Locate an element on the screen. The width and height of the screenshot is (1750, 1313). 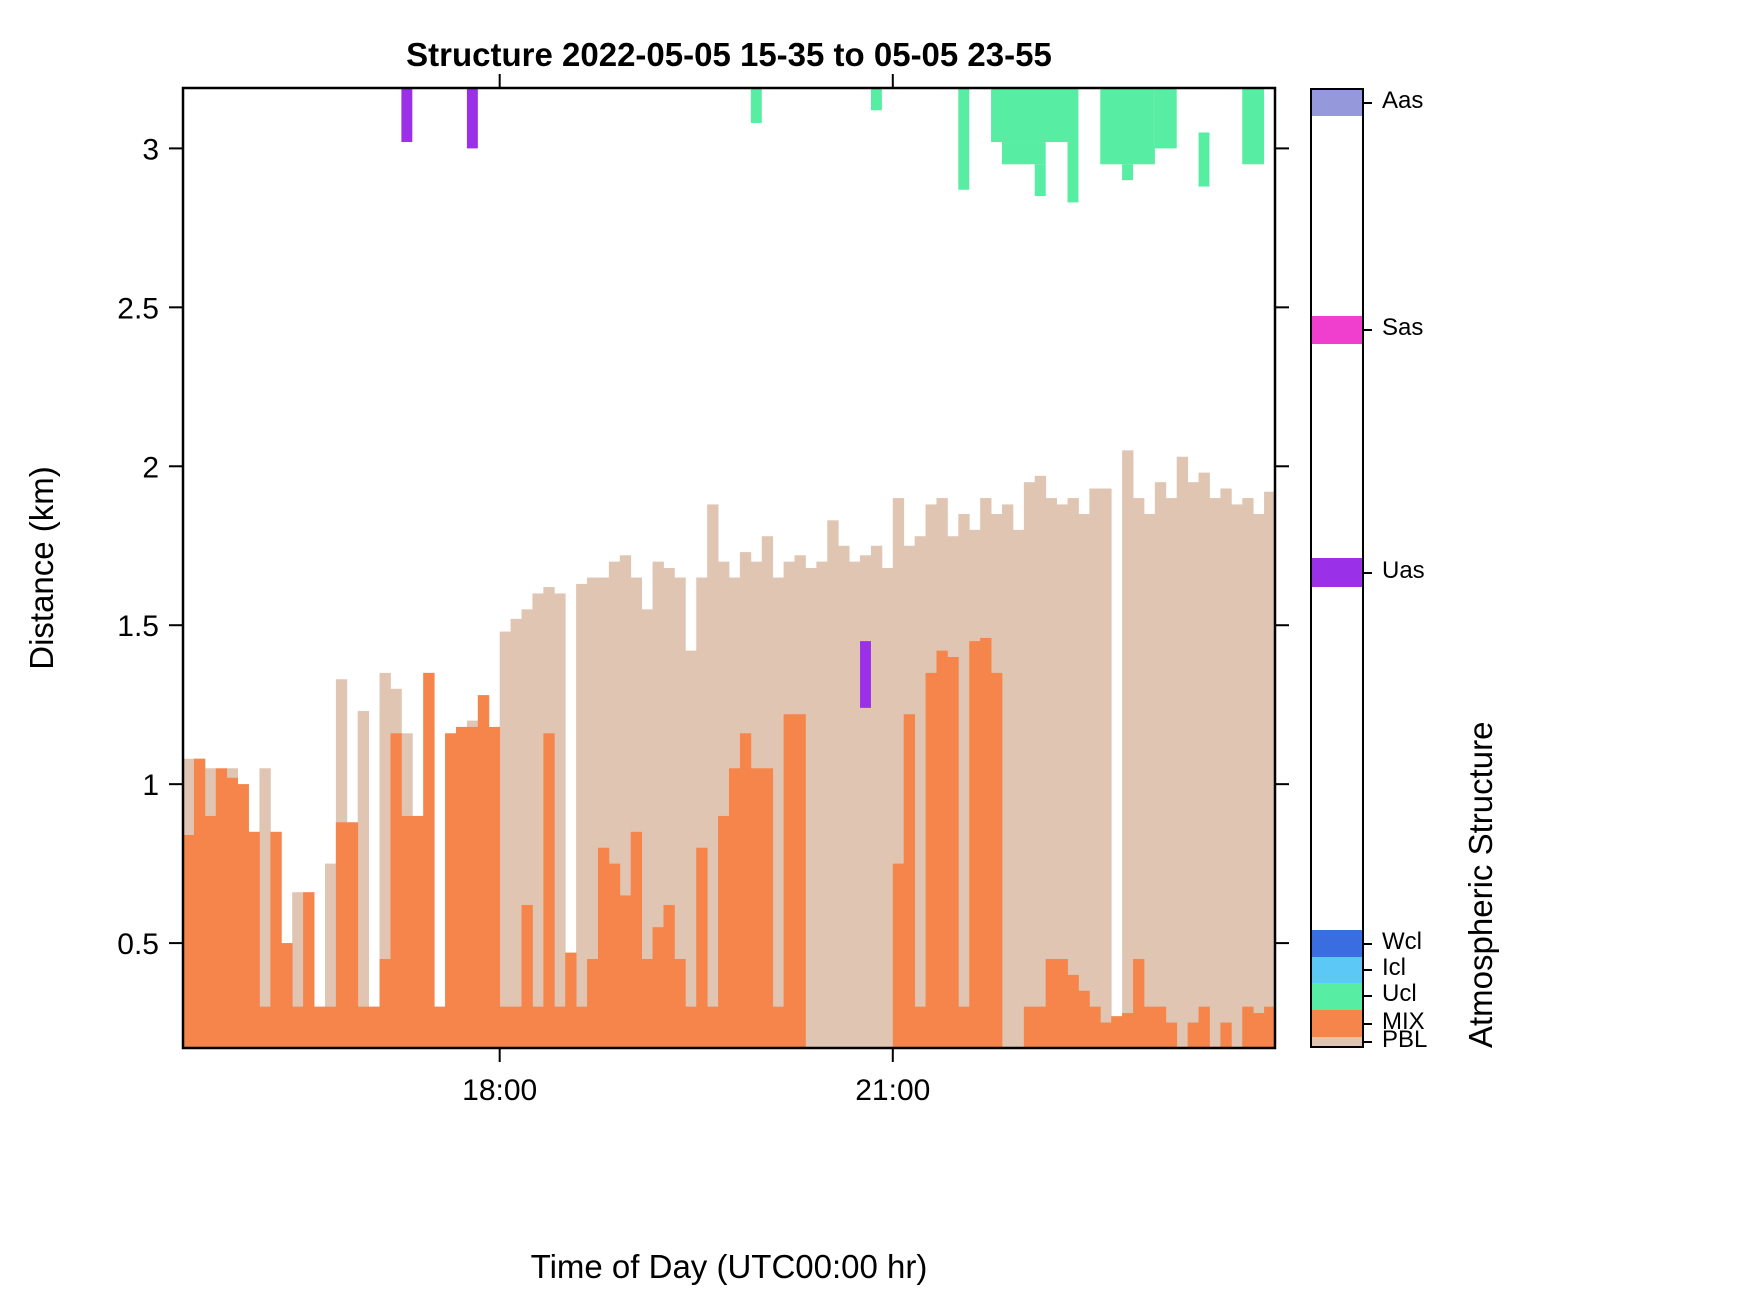
tick-label: 2.5 is located at coordinates (138, 308).